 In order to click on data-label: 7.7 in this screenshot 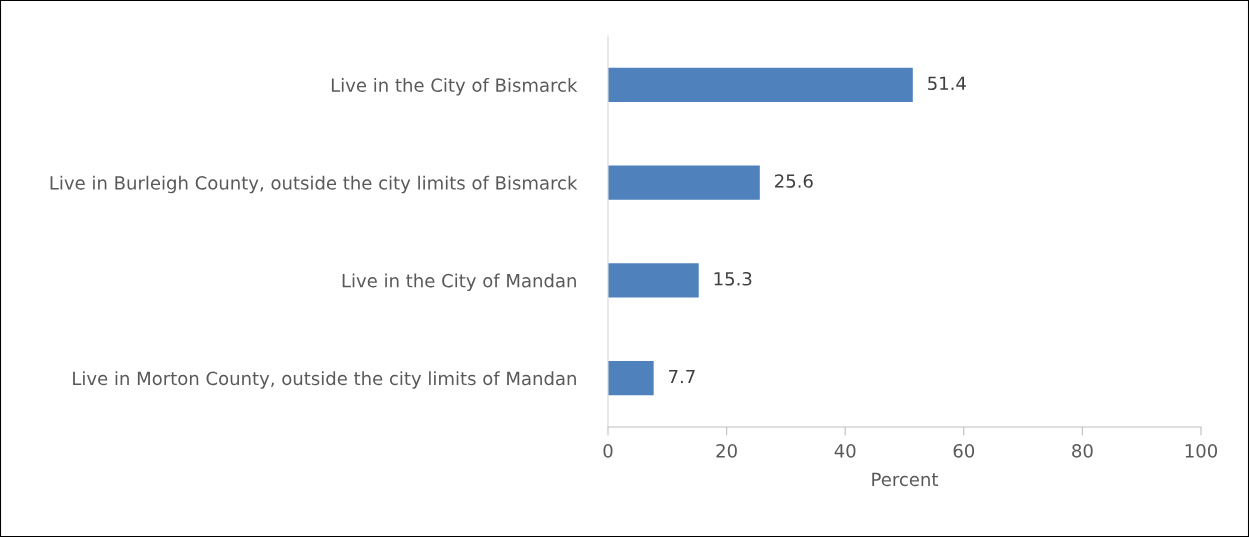, I will do `click(682, 376)`.